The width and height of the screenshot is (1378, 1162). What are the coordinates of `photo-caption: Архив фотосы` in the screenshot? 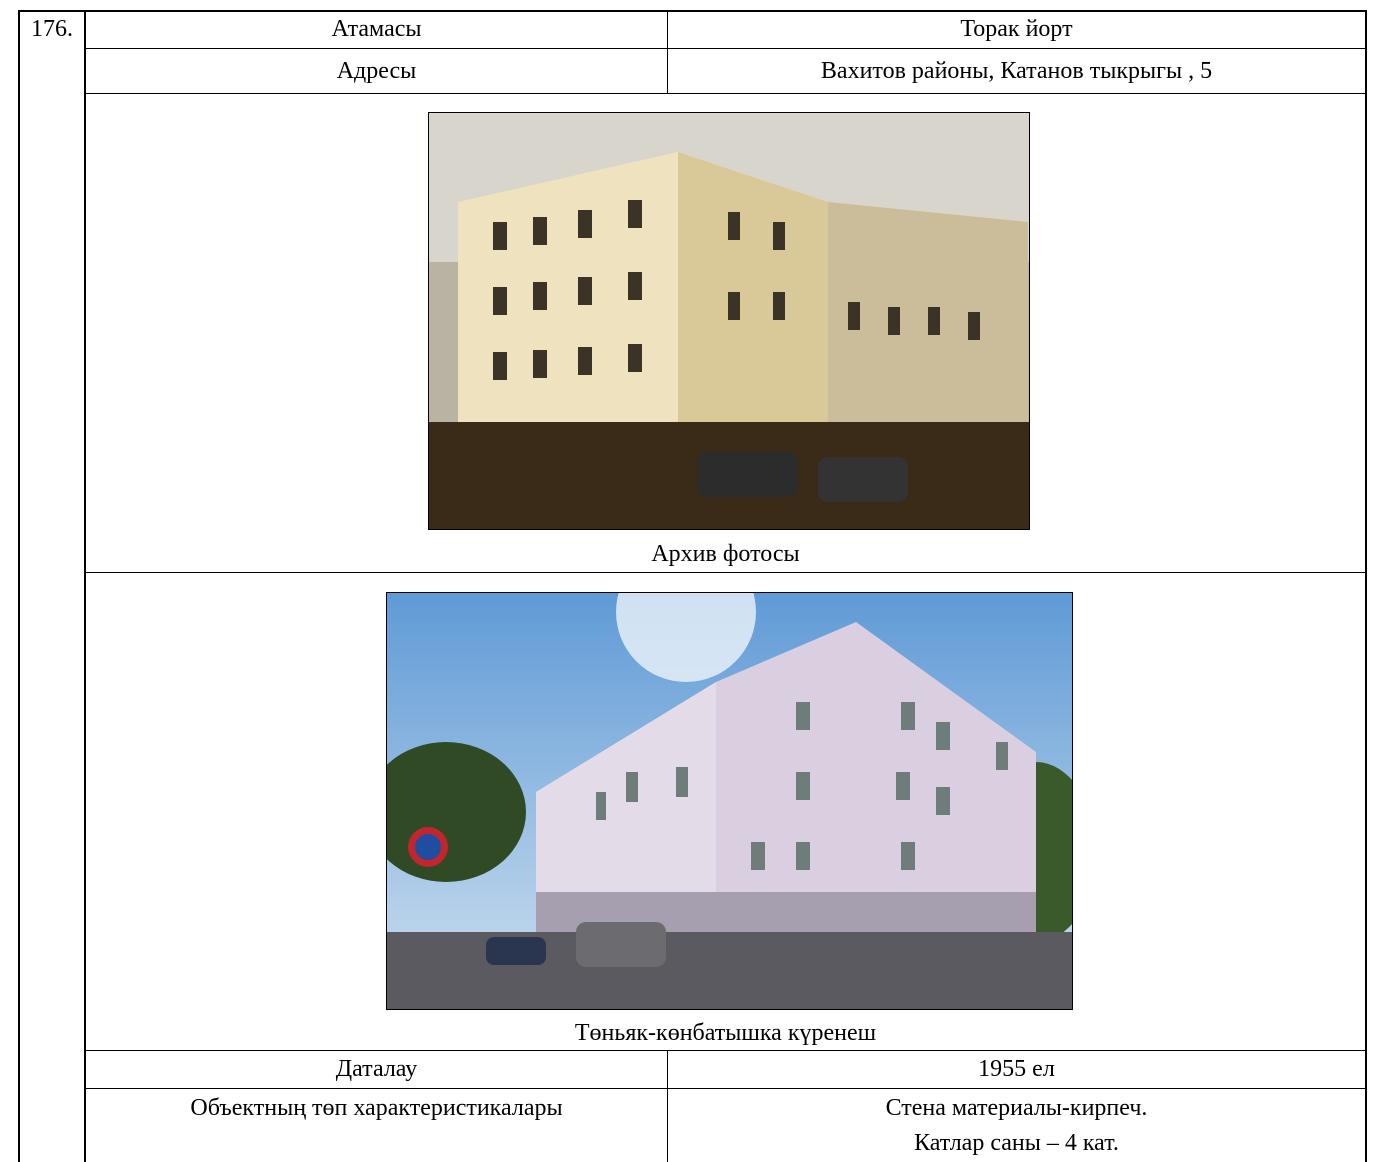 It's located at (725, 554).